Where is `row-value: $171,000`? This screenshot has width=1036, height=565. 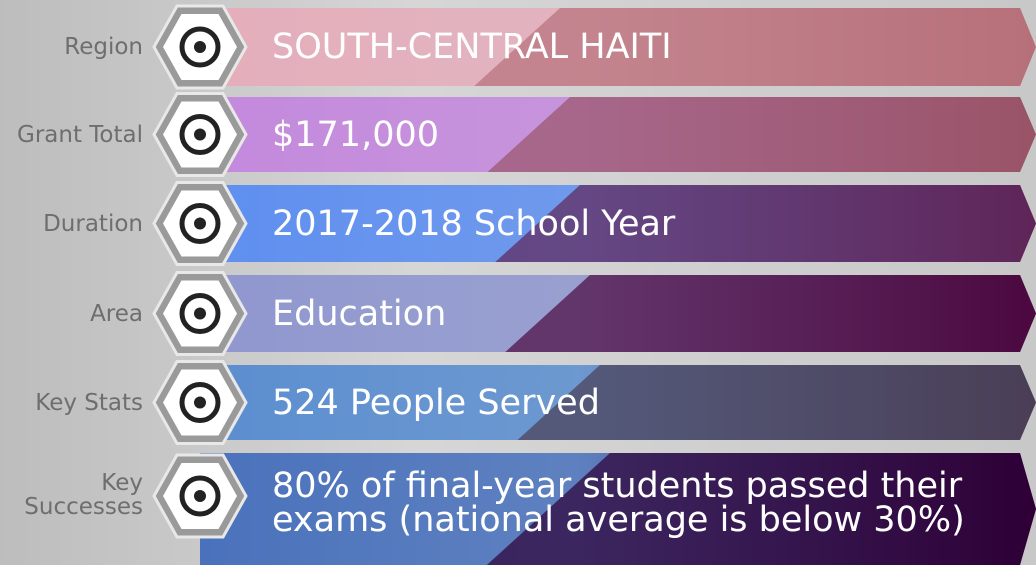
row-value: $171,000 is located at coordinates (356, 134).